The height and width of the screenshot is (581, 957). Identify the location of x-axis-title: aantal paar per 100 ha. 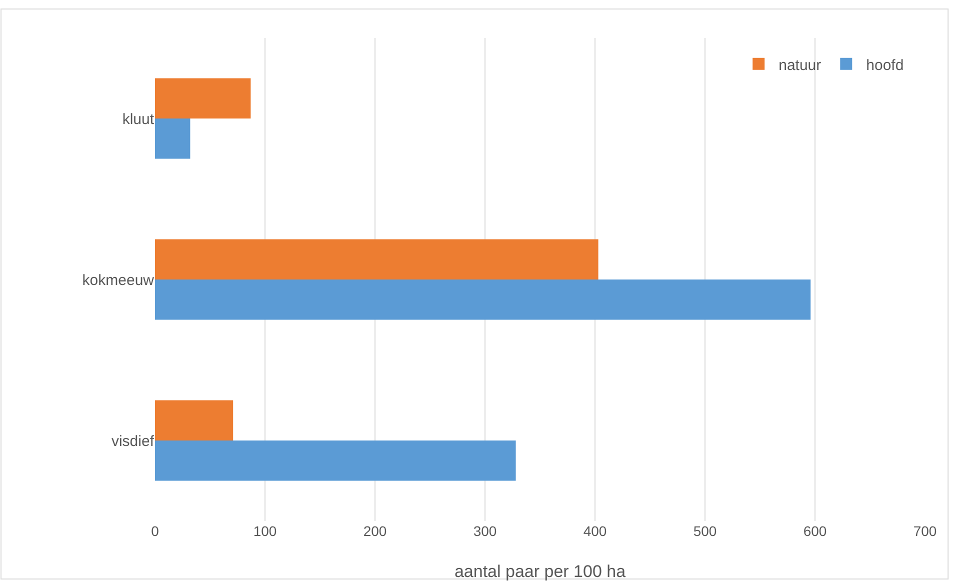
(540, 571).